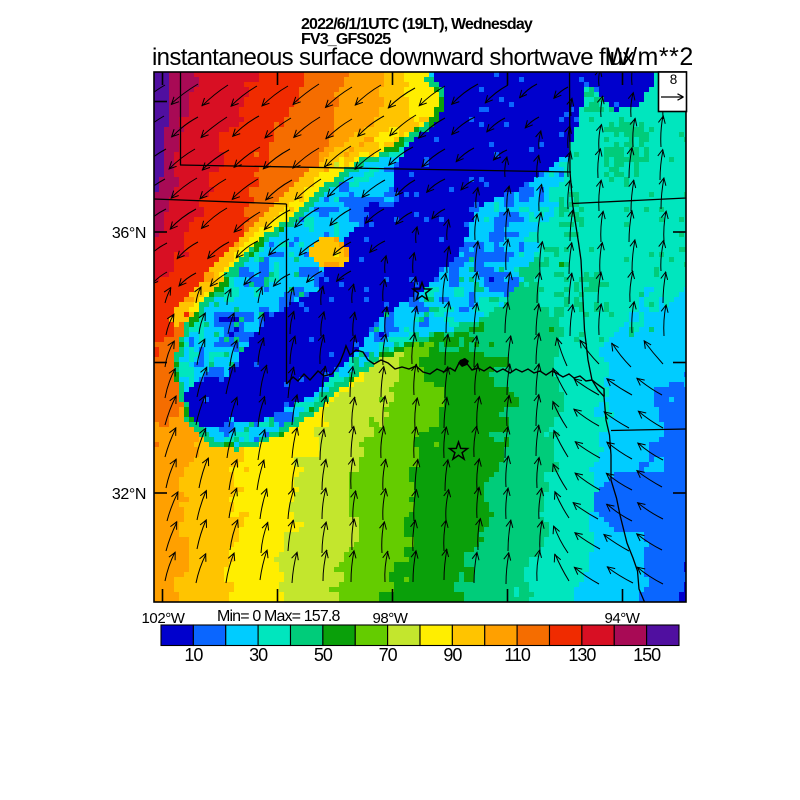  Describe the element at coordinates (164, 618) in the screenshot. I see `svg-text: 102°W` at that location.